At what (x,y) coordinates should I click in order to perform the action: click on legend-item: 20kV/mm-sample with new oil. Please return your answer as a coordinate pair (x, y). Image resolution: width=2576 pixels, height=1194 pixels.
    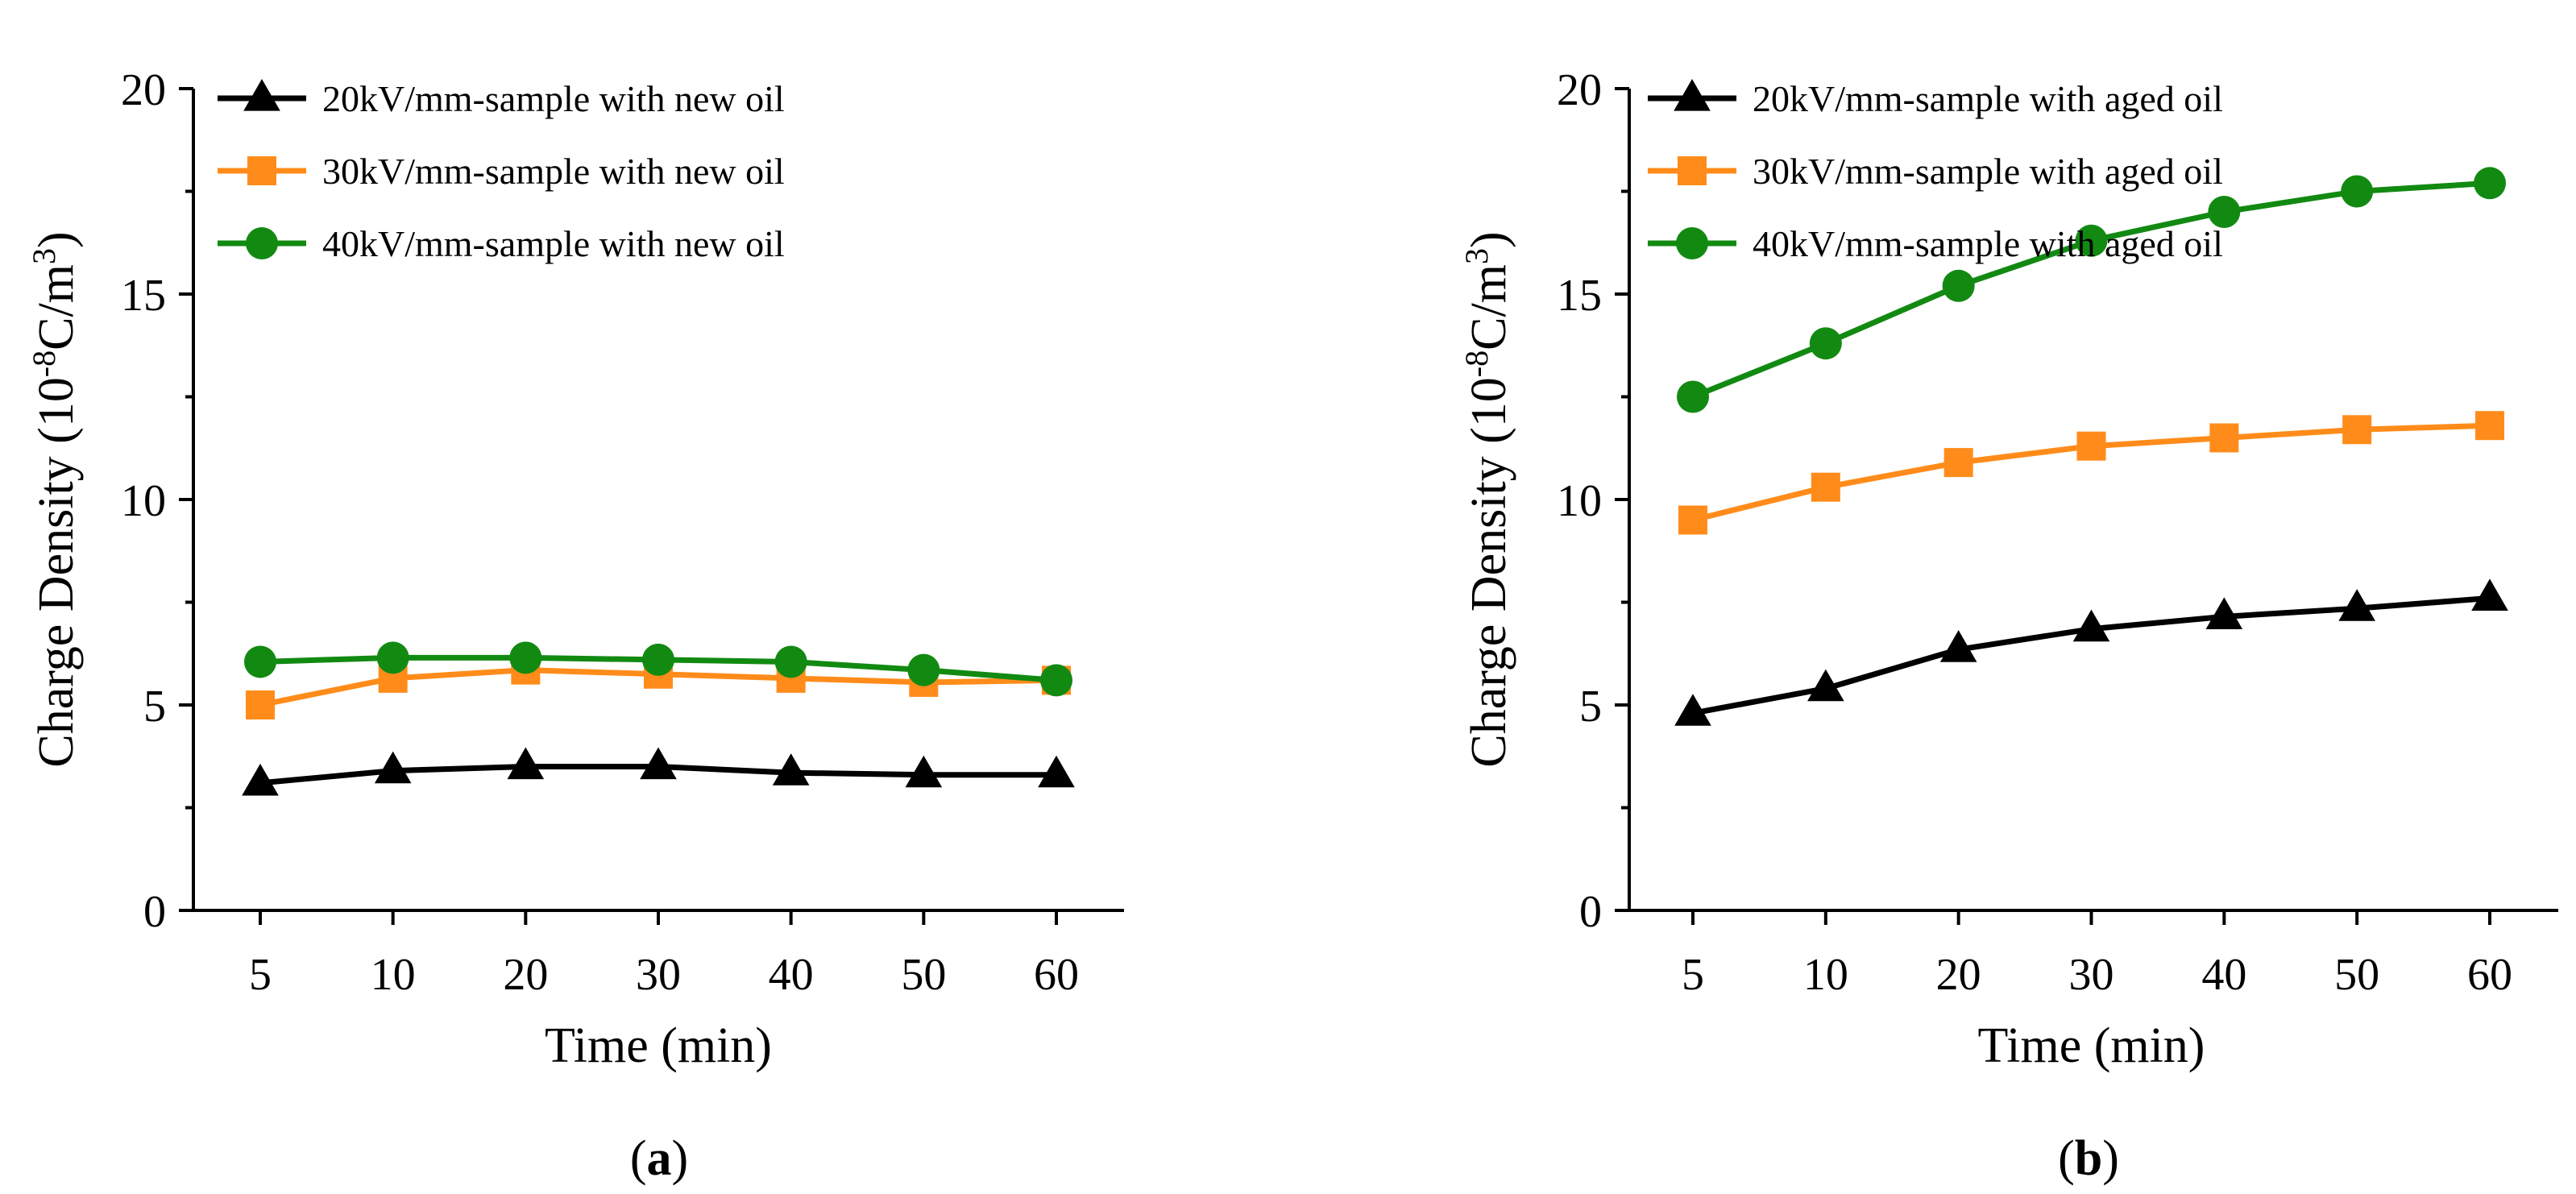
    Looking at the image, I should click on (501, 98).